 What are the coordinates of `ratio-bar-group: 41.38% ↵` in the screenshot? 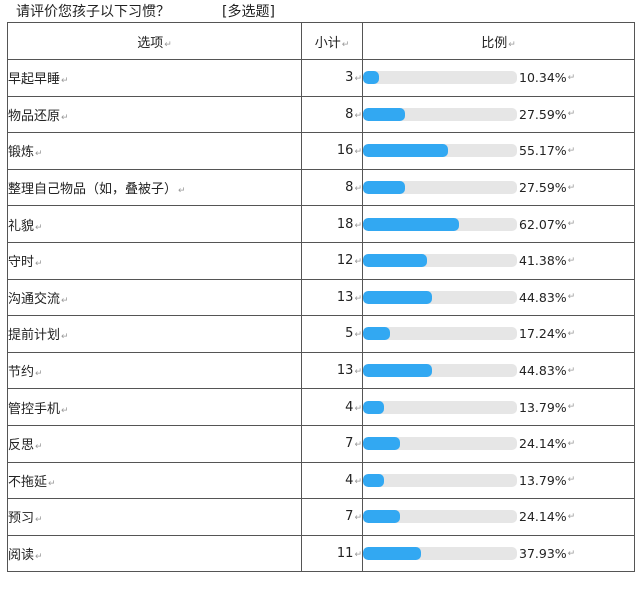 It's located at (498, 260).